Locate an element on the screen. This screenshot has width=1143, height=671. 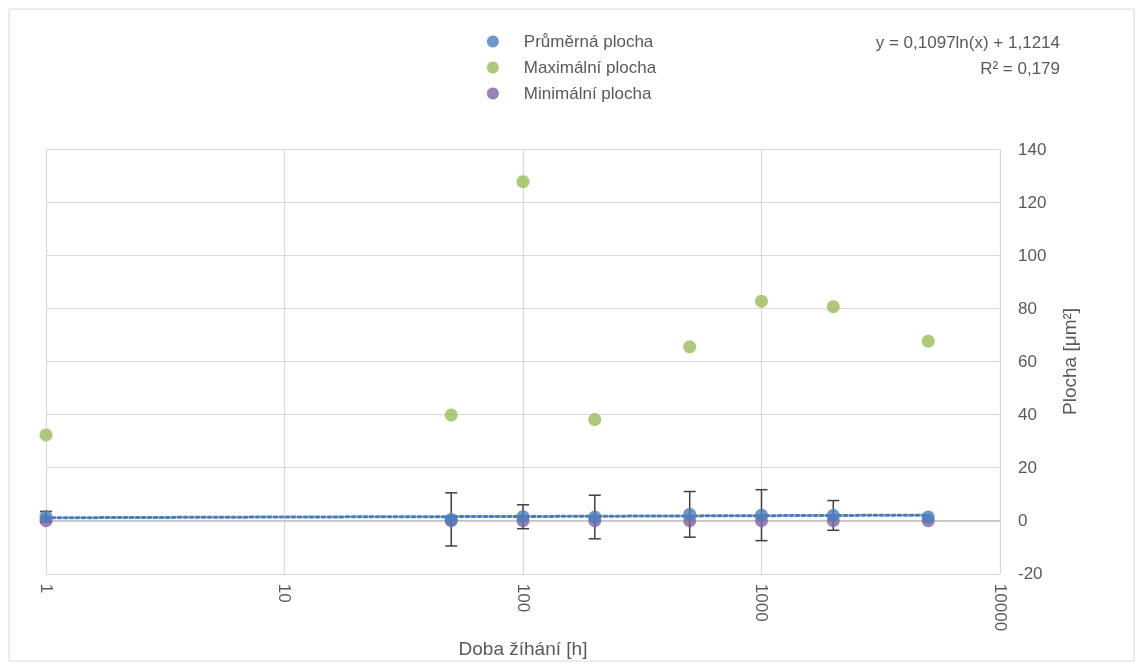
x-tick-label: 100 is located at coordinates (523, 598).